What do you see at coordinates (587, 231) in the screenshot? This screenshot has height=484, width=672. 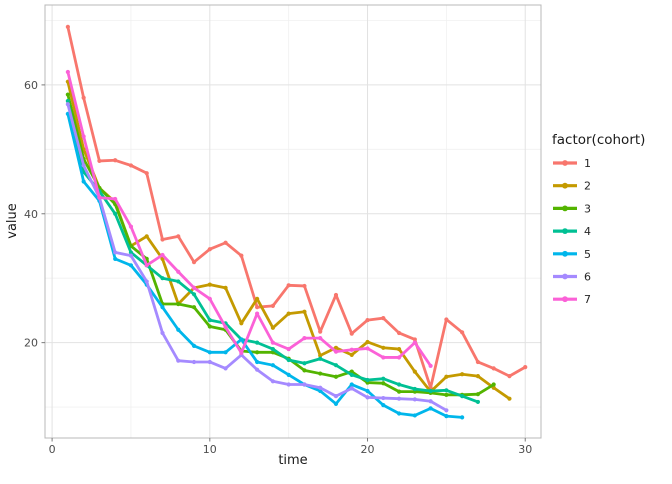 I see `legend-entry-label: 4` at bounding box center [587, 231].